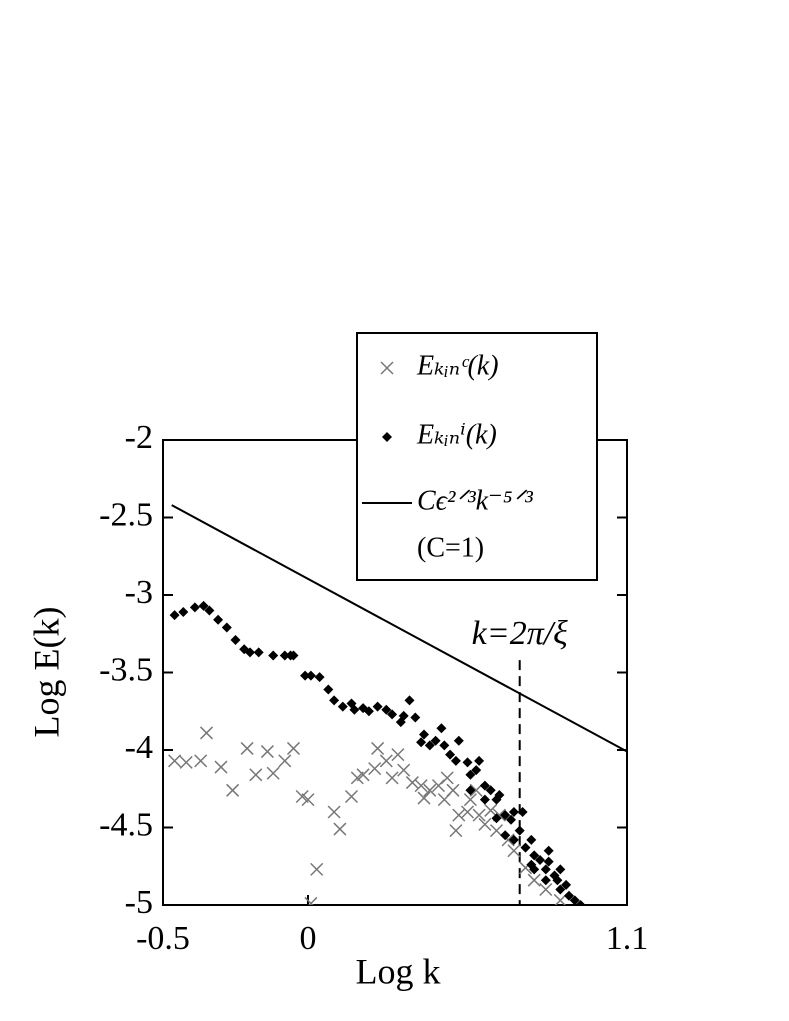 This screenshot has width=789, height=1021. Describe the element at coordinates (126, 514) in the screenshot. I see `y-tick-label: -2.5` at that location.